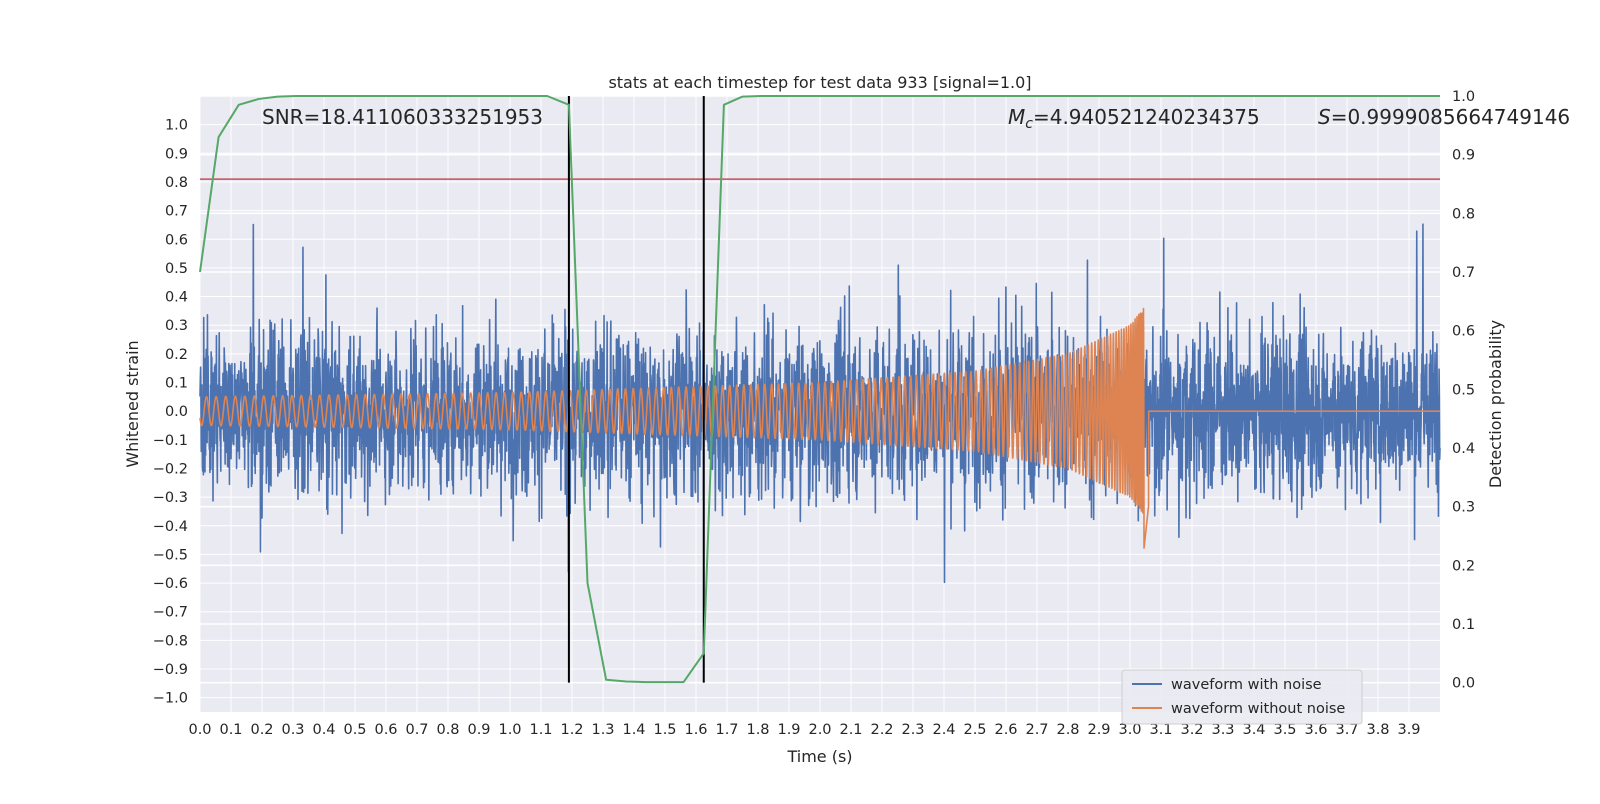  Describe the element at coordinates (176, 298) in the screenshot. I see `y-tick-label: 0.4` at that location.